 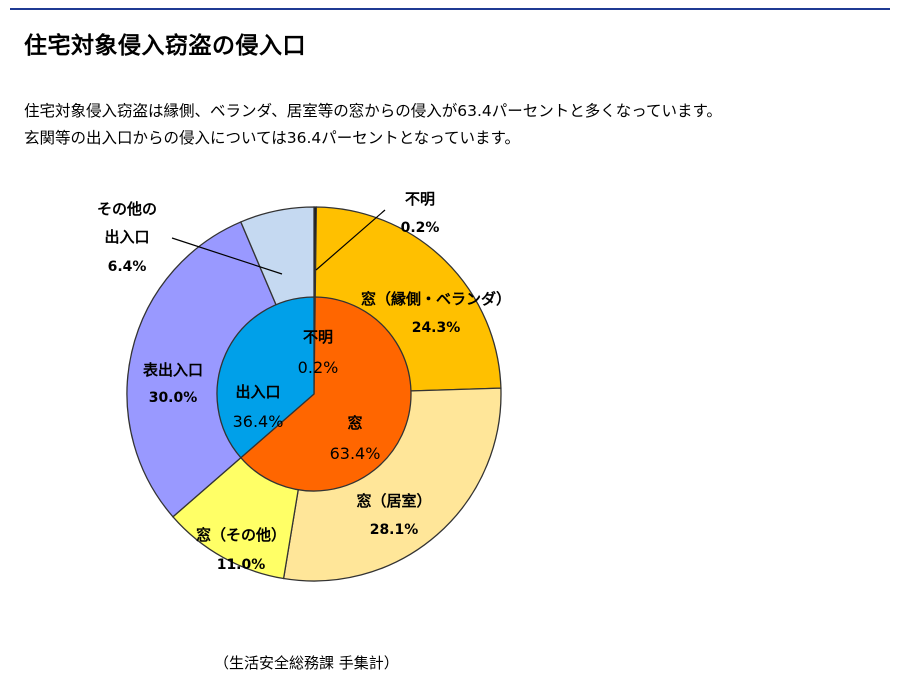 I want to click on inner-label-name-0: 不明, so click(x=318, y=337).